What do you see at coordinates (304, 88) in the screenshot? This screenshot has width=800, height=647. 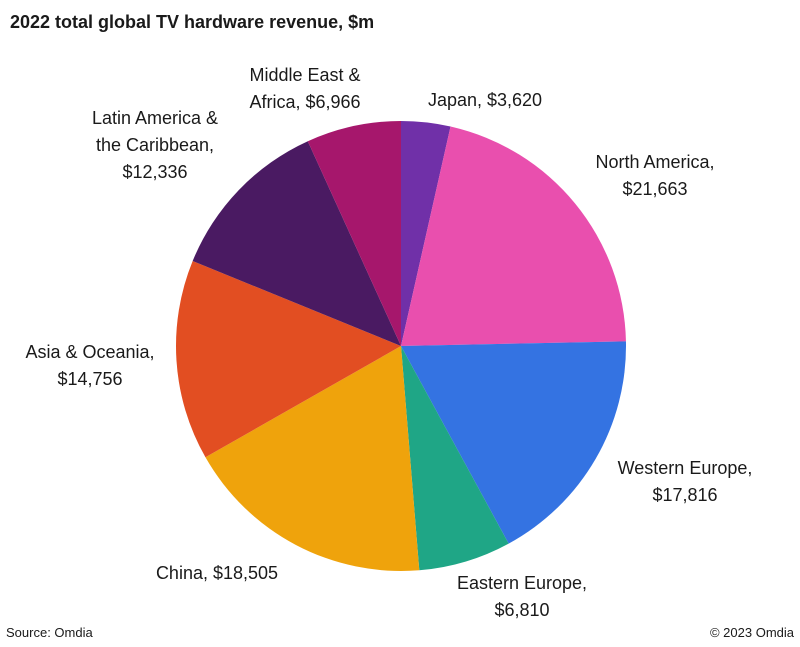 I see `slice-label: Middle East & Africa, $6,966` at bounding box center [304, 88].